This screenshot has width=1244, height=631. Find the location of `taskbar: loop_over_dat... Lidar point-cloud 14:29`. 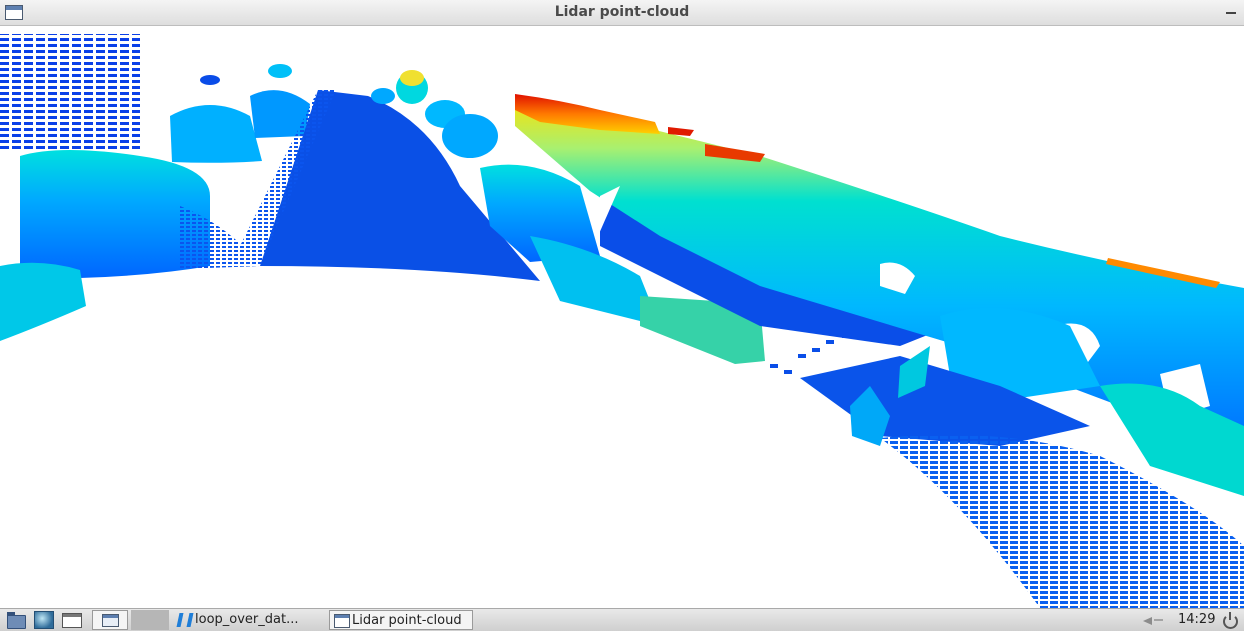

taskbar: loop_over_dat... Lidar point-cloud 14:29 is located at coordinates (622, 619).